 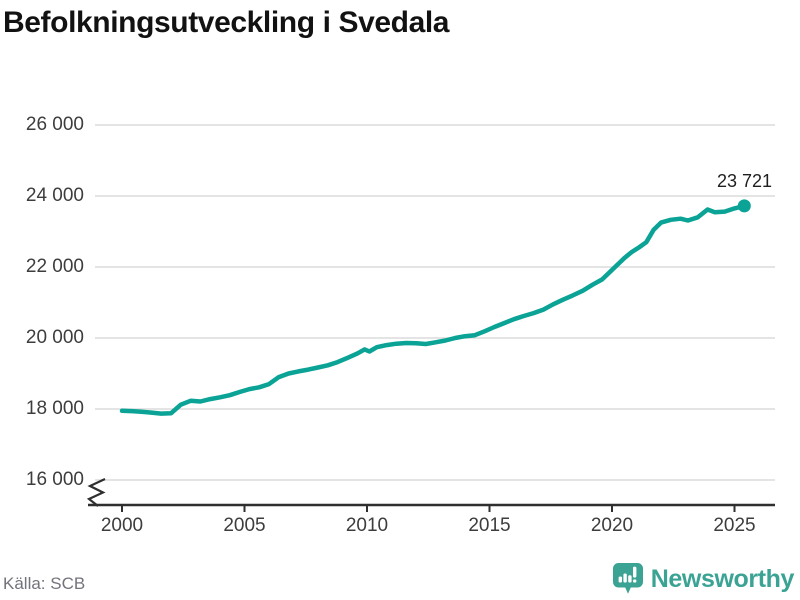 I want to click on chart-title: Befolkningsutveckling i Svedala, so click(x=226, y=22).